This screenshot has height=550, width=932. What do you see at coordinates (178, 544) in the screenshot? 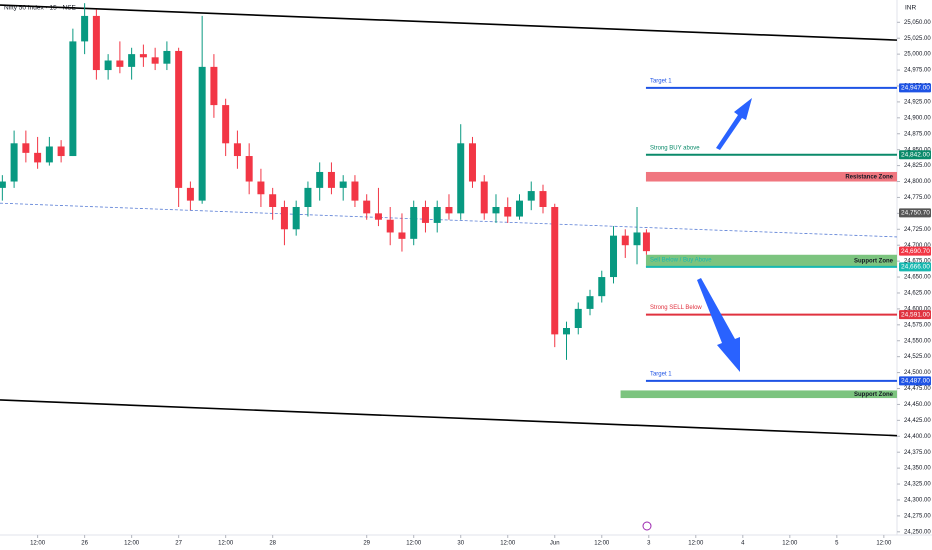
I see `x-tick-label: 27` at bounding box center [178, 544].